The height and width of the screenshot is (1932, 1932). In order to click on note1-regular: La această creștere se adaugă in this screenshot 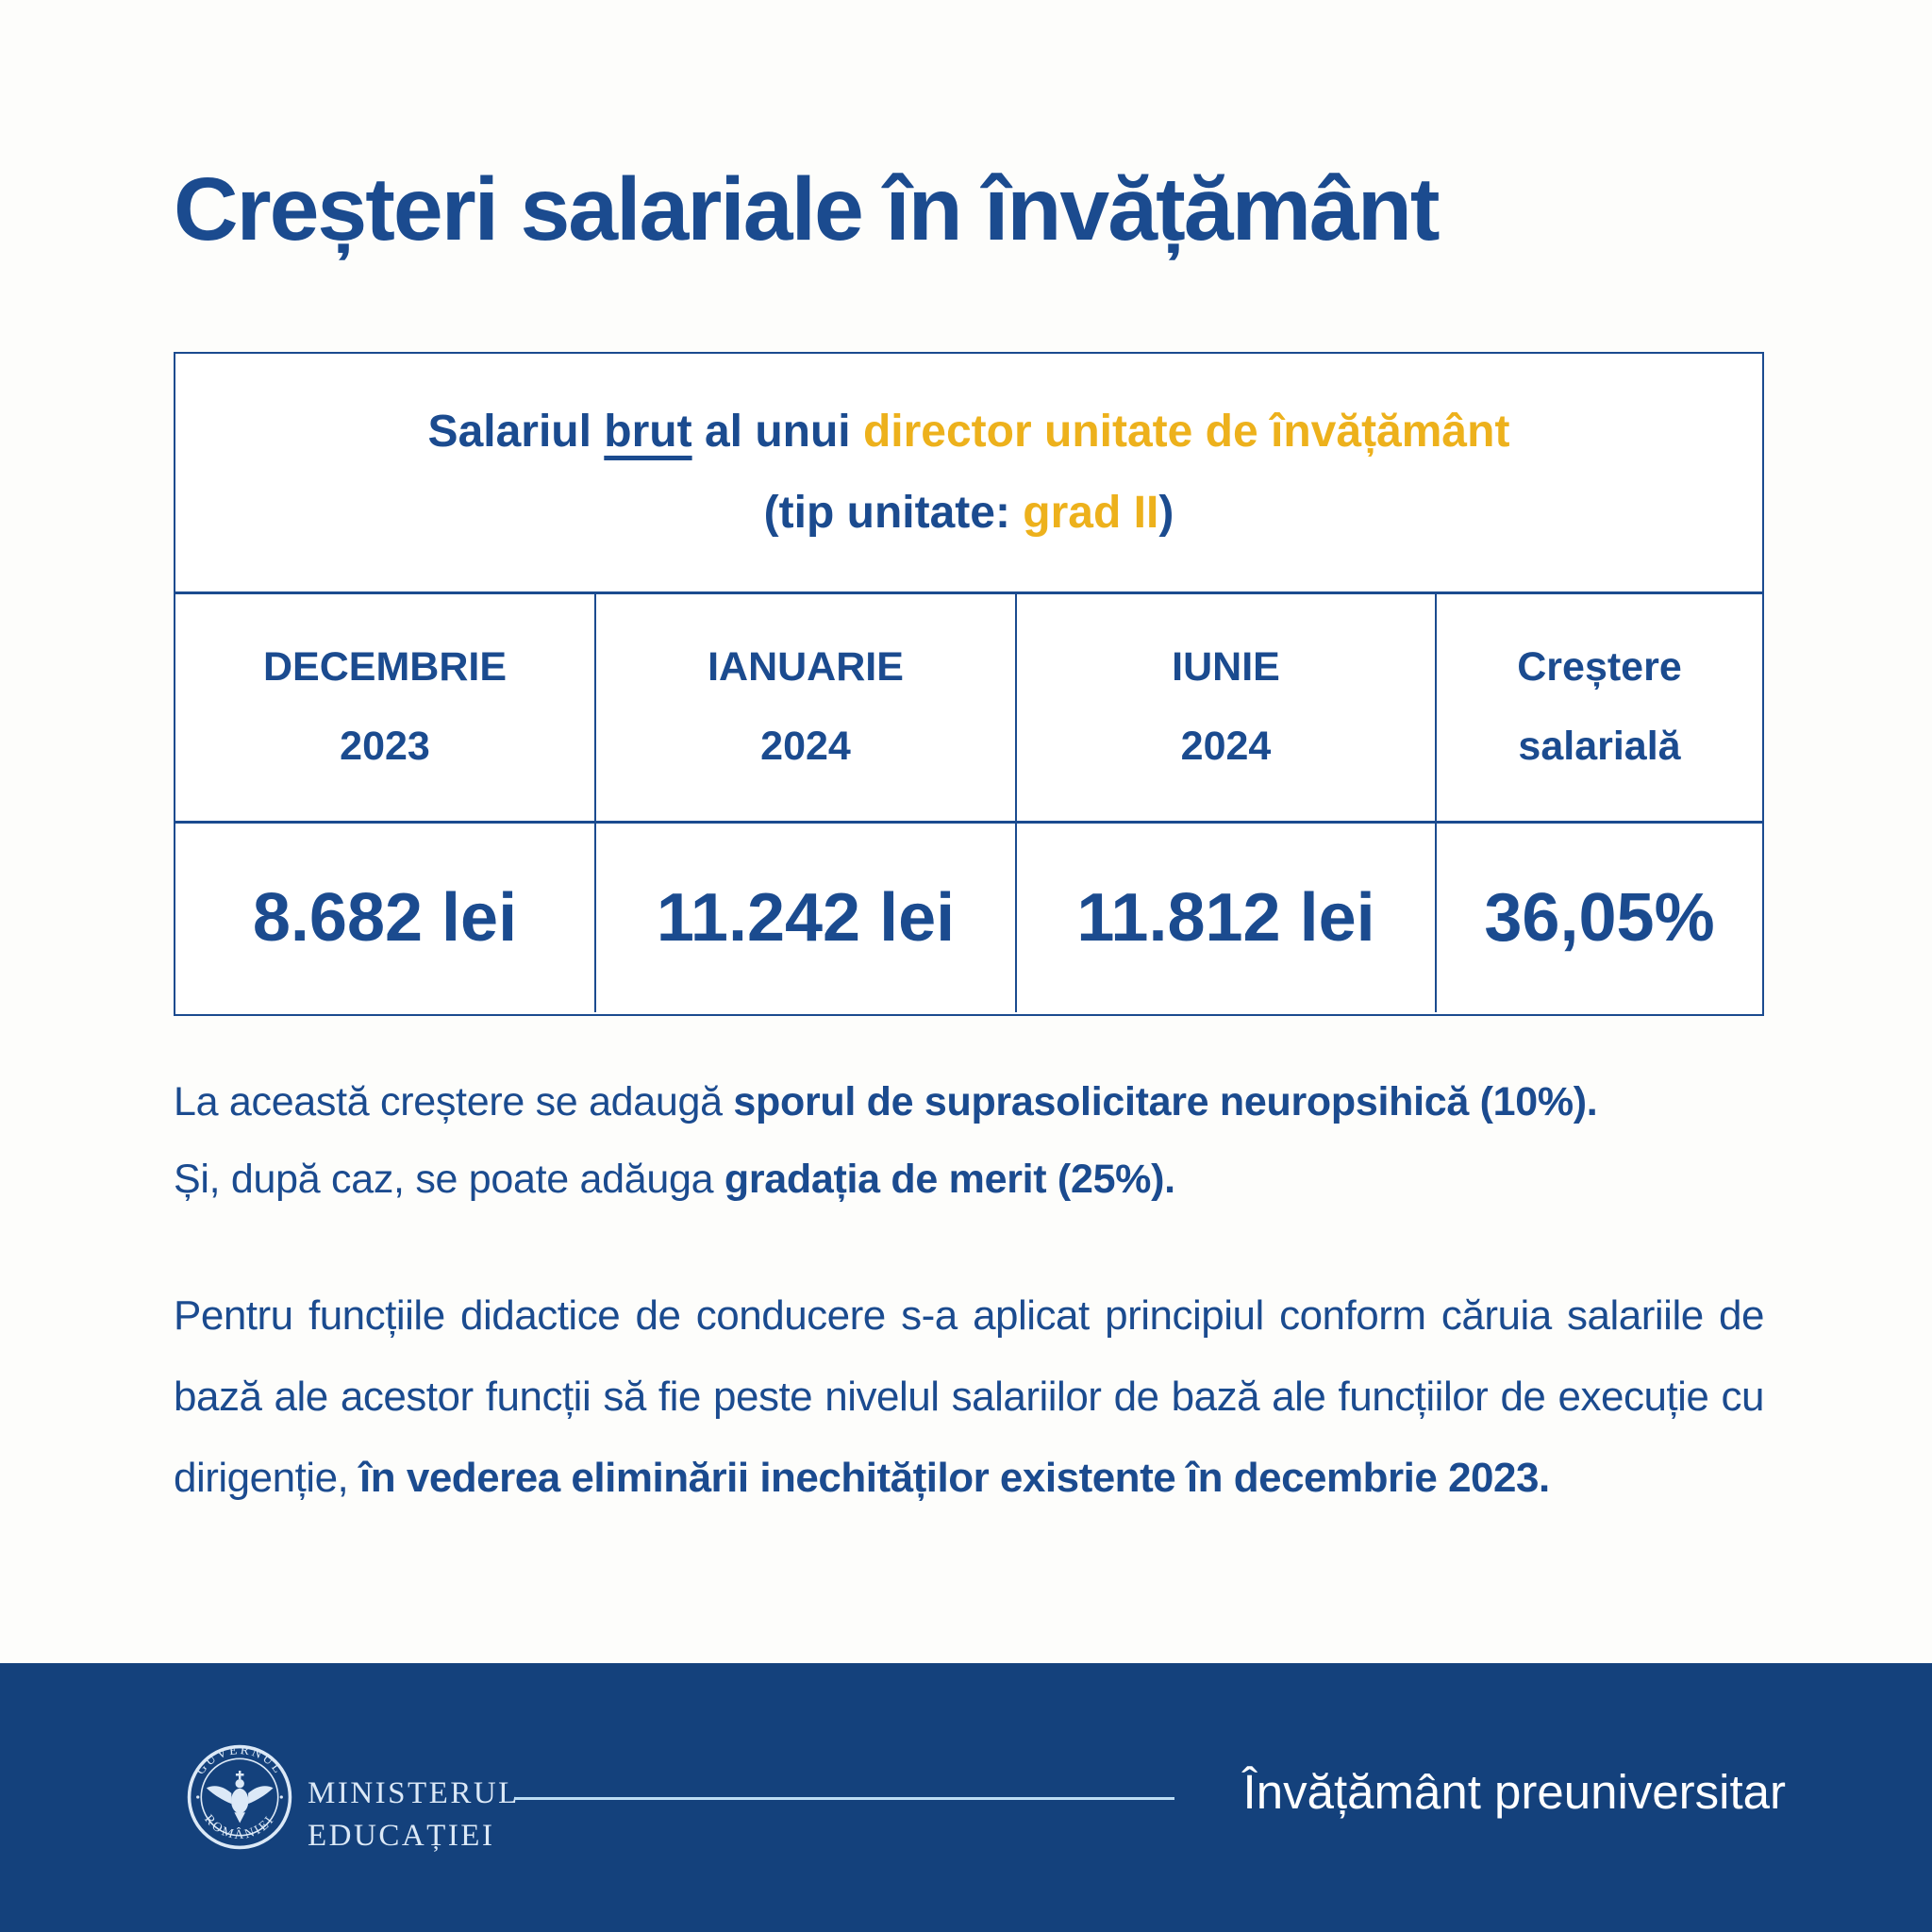, I will do `click(454, 1101)`.